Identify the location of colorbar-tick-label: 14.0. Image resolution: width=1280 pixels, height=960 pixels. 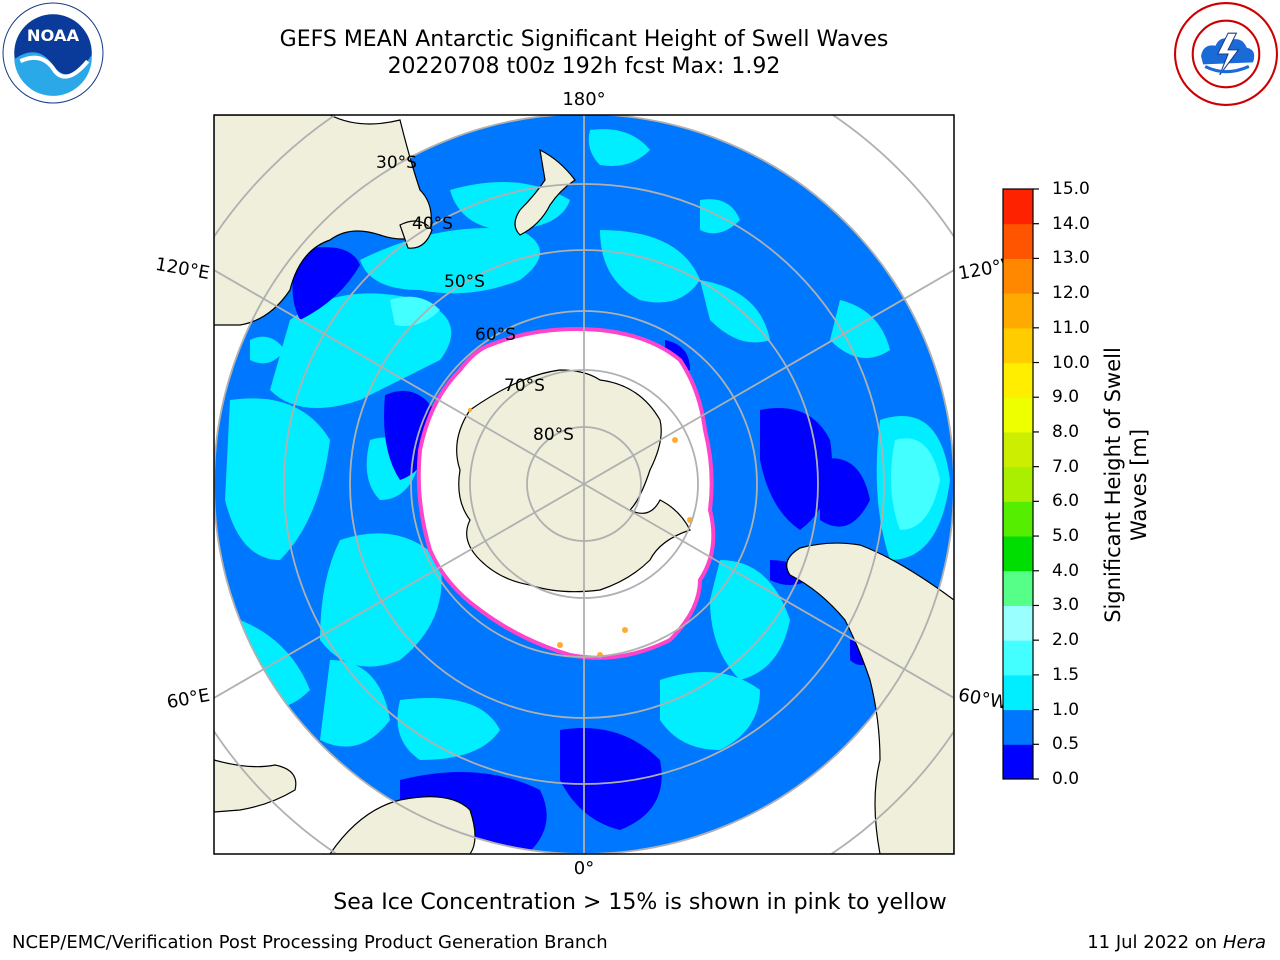
(1071, 223).